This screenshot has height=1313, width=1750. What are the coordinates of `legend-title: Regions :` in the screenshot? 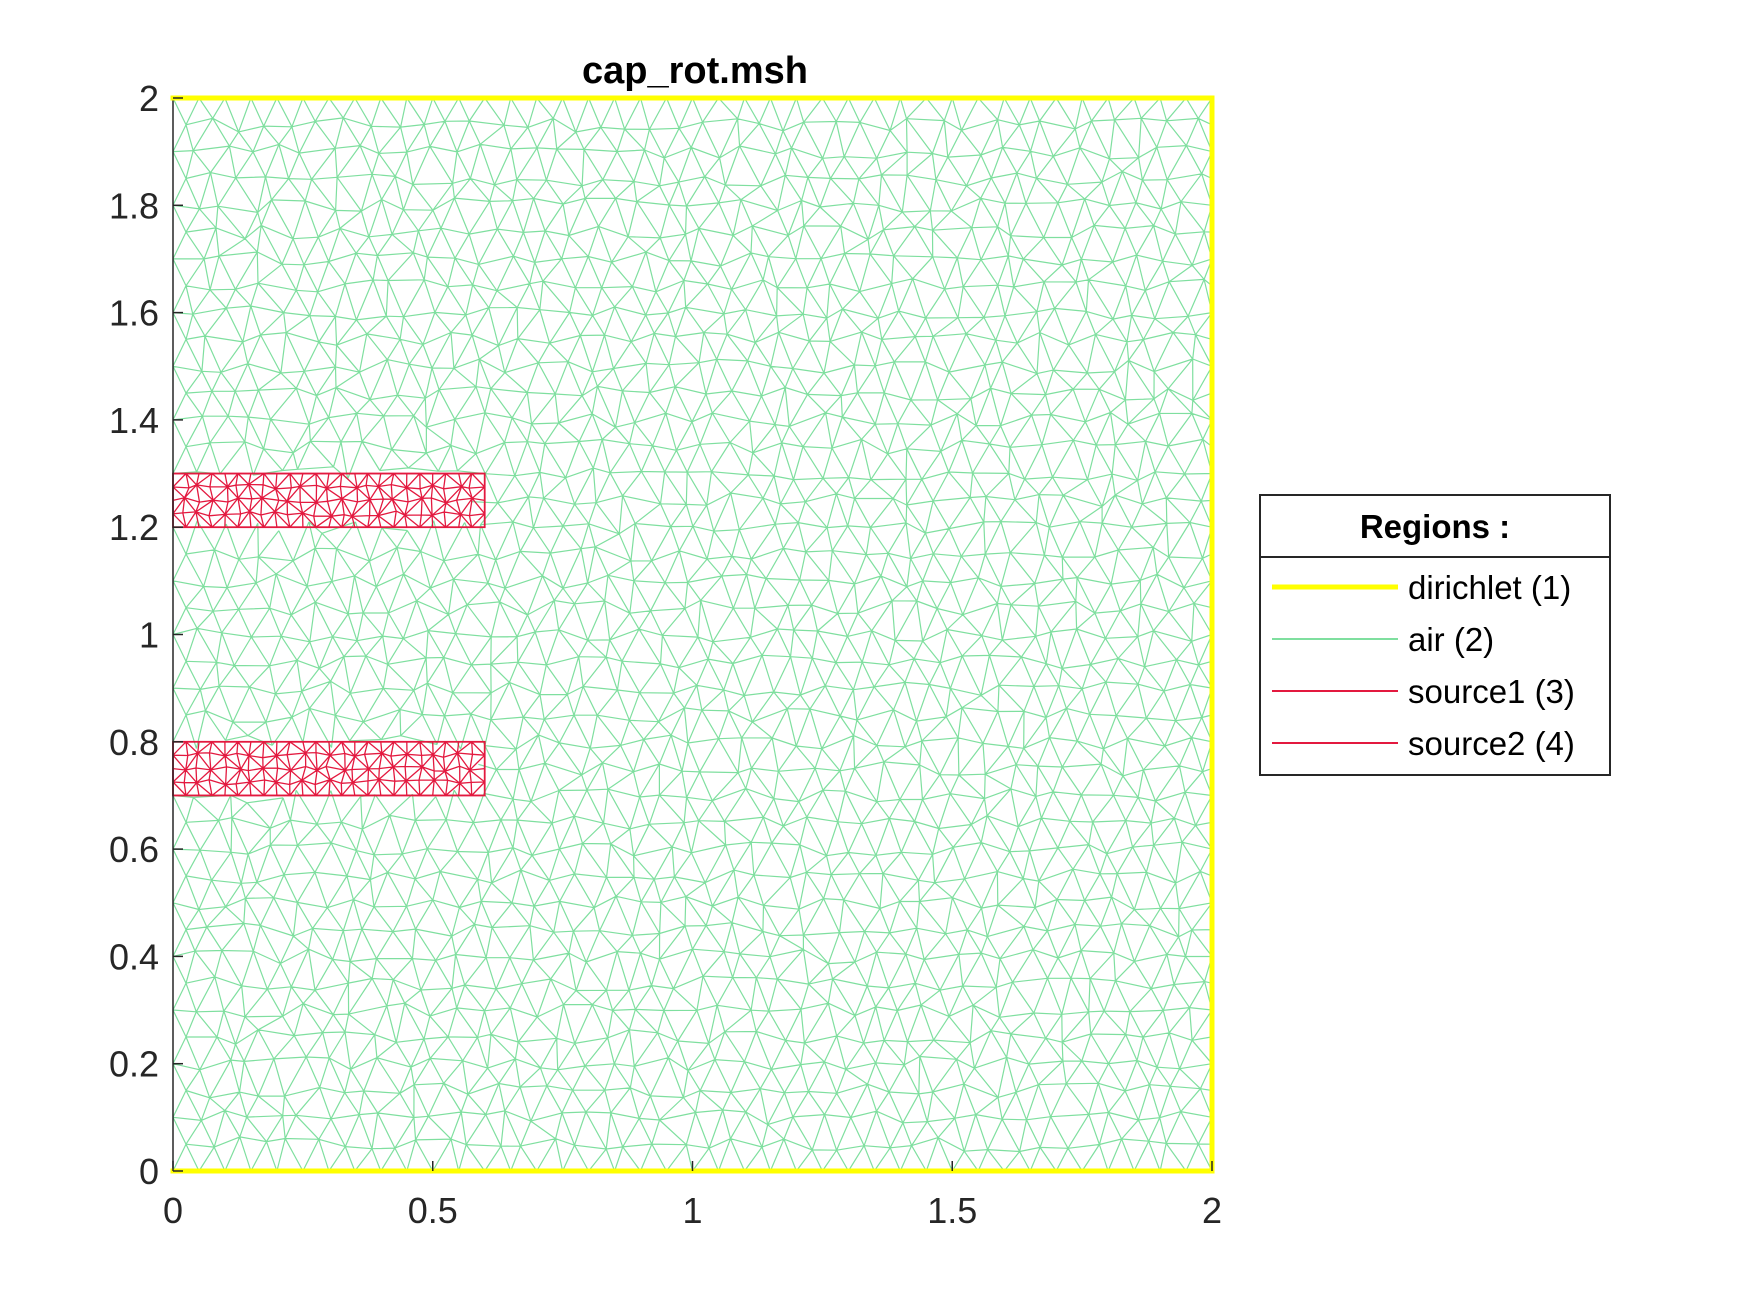 It's located at (1435, 526).